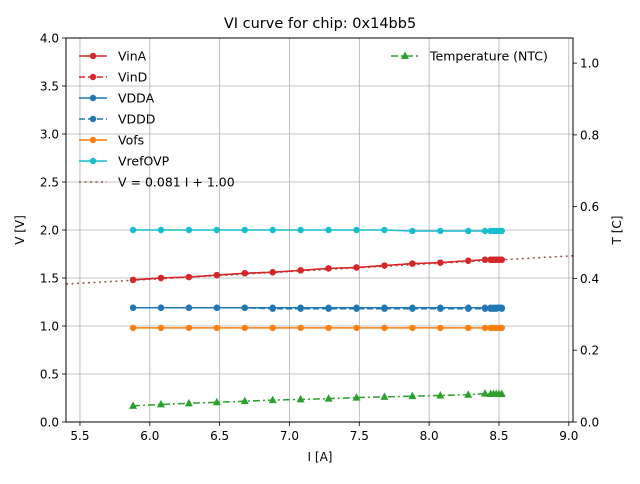 Image resolution: width=640 pixels, height=484 pixels. Describe the element at coordinates (49, 183) in the screenshot. I see `y-tick-label: 2.5` at that location.